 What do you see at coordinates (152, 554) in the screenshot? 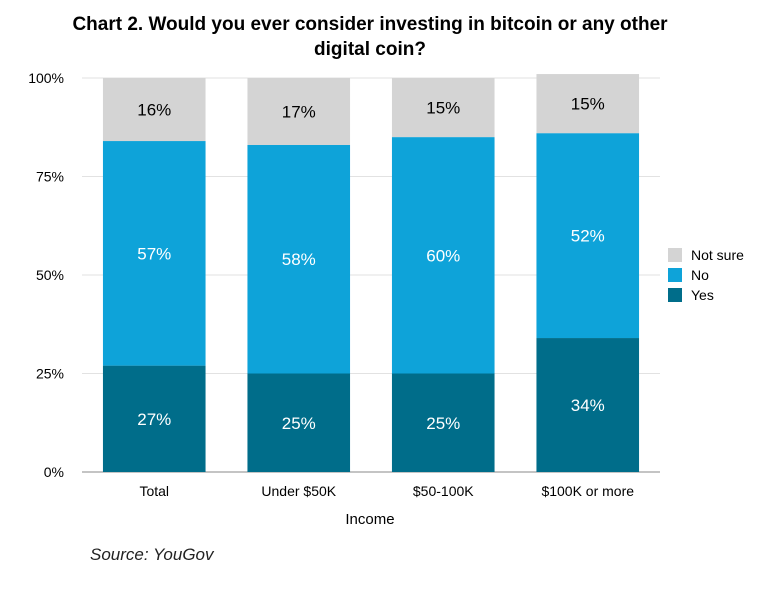
I see `source-note: Source: YouGov` at bounding box center [152, 554].